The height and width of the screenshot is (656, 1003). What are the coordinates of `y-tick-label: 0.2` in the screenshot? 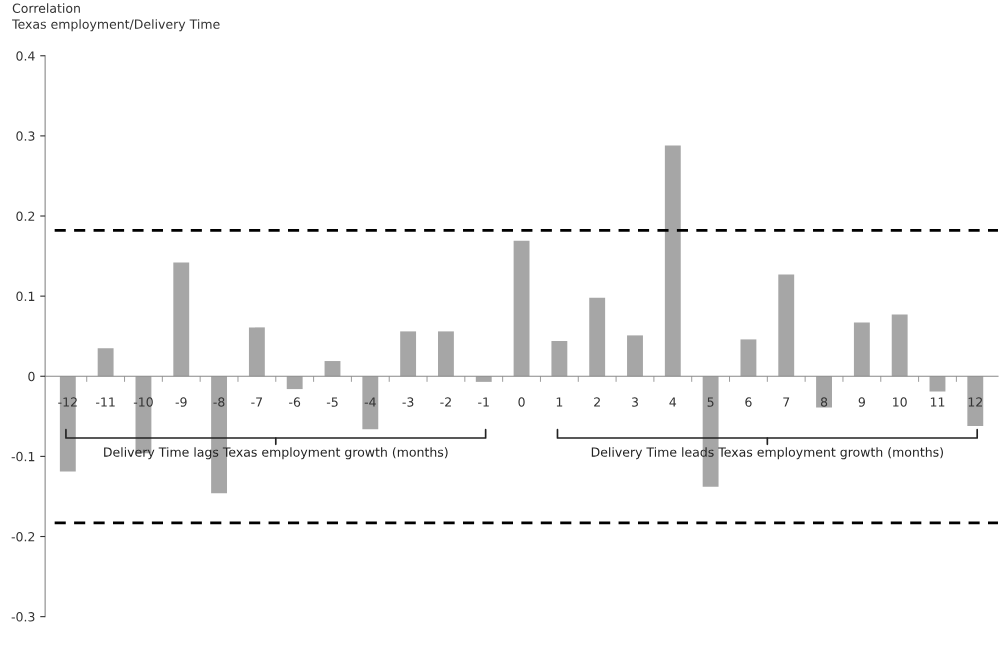 It's located at (25, 216).